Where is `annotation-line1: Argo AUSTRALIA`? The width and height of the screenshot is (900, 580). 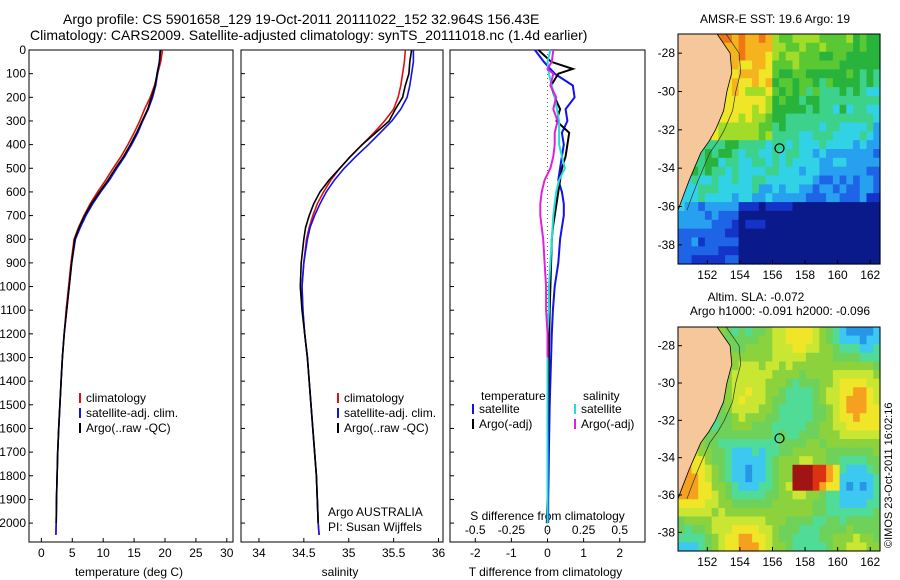 annotation-line1: Argo AUSTRALIA is located at coordinates (375, 512).